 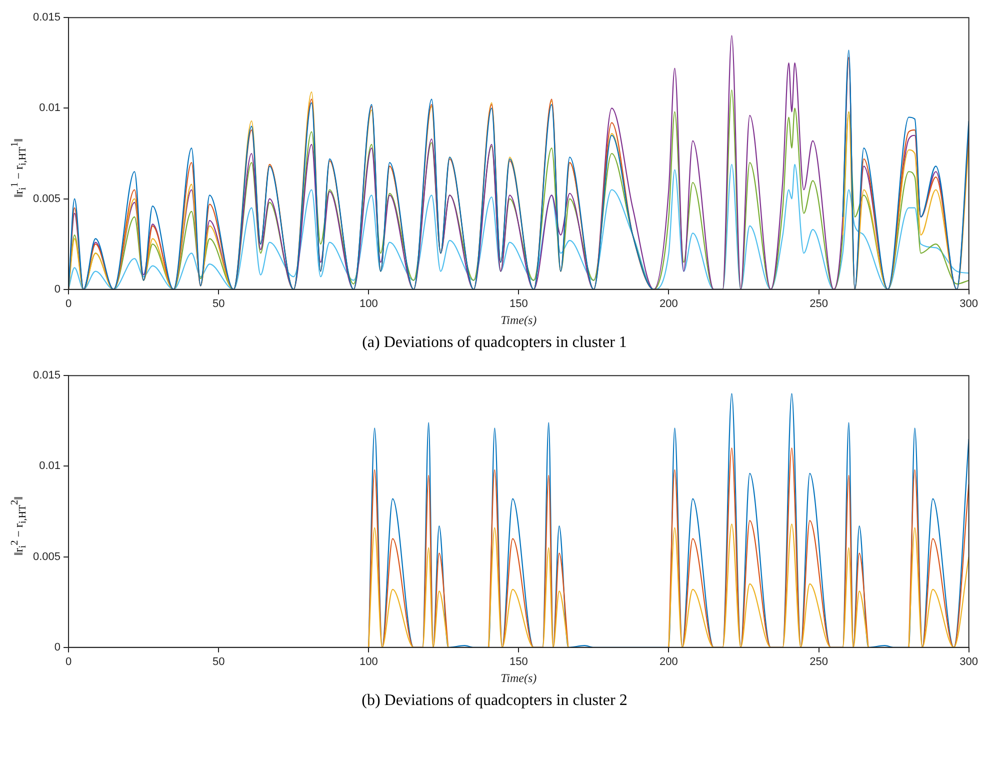 I want to click on text: (a) Deviations of quadcopters in cluster 1, so click(x=494, y=343).